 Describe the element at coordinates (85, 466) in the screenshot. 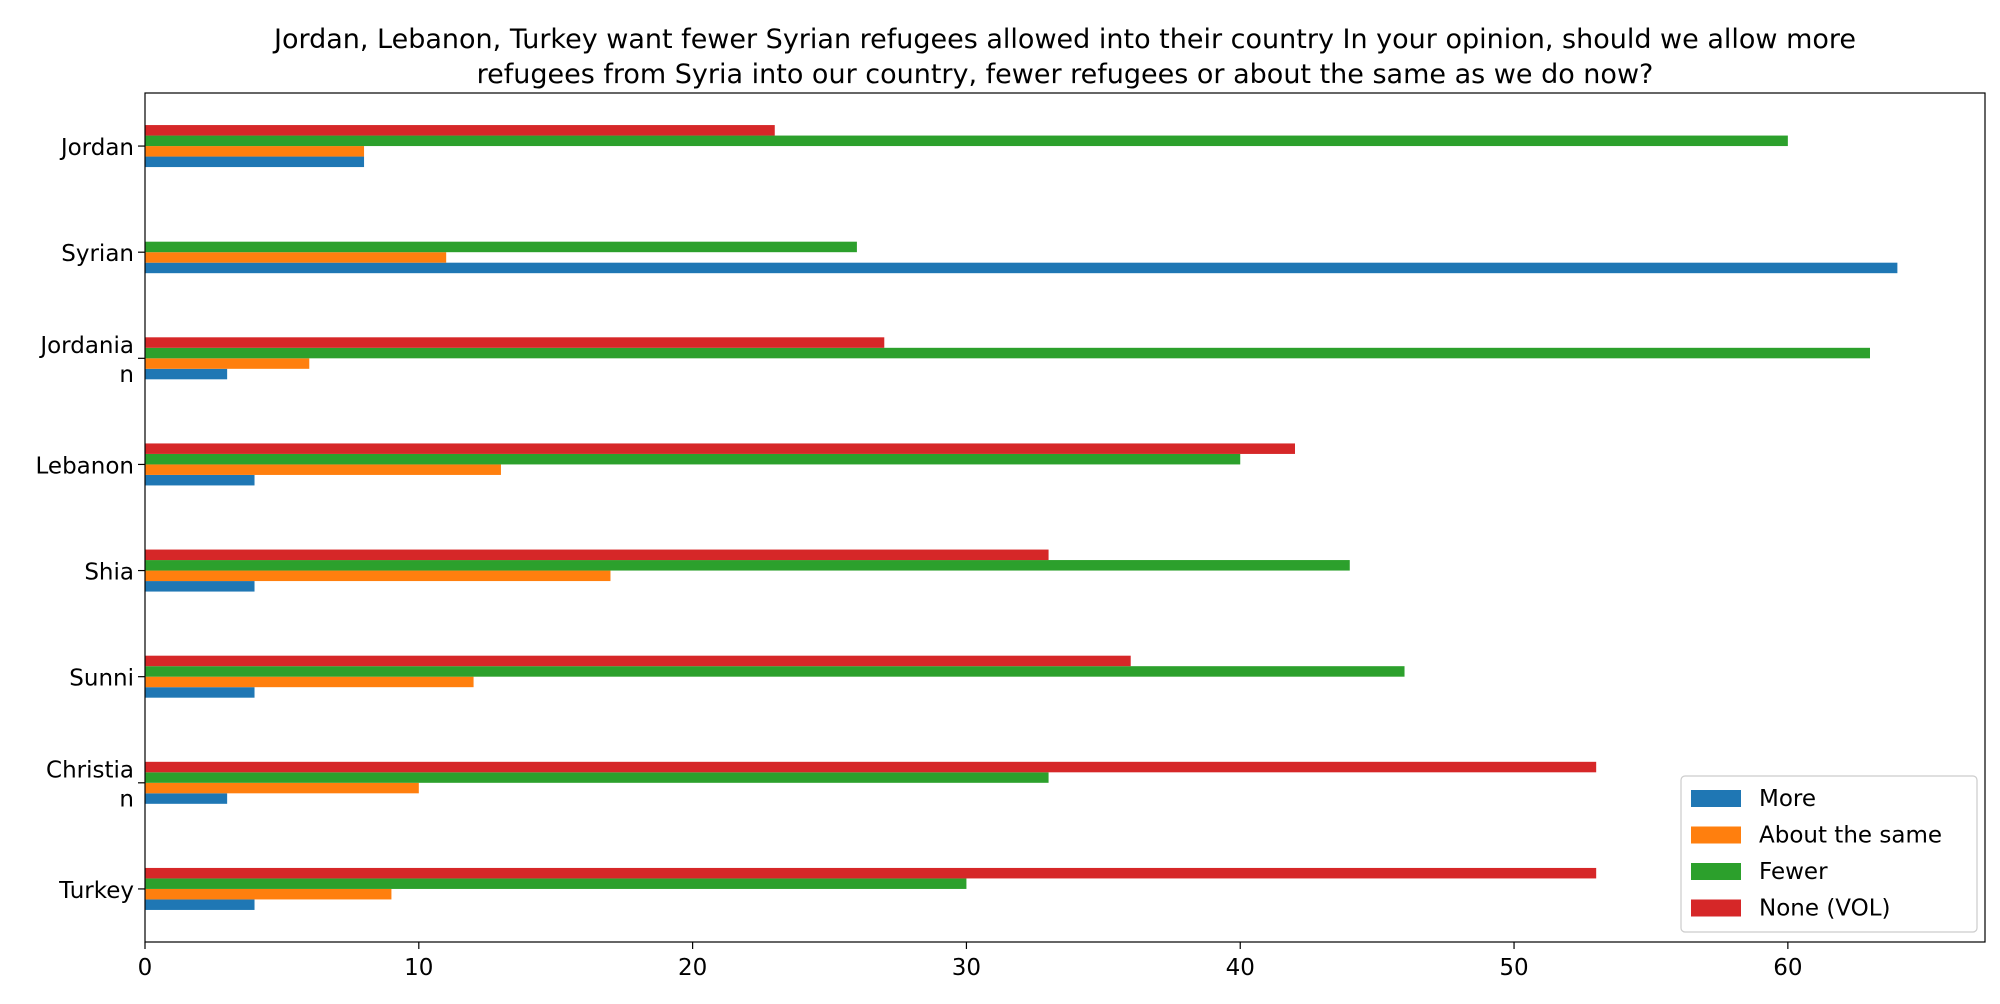

I see `y-tick-label: Lebanon` at that location.